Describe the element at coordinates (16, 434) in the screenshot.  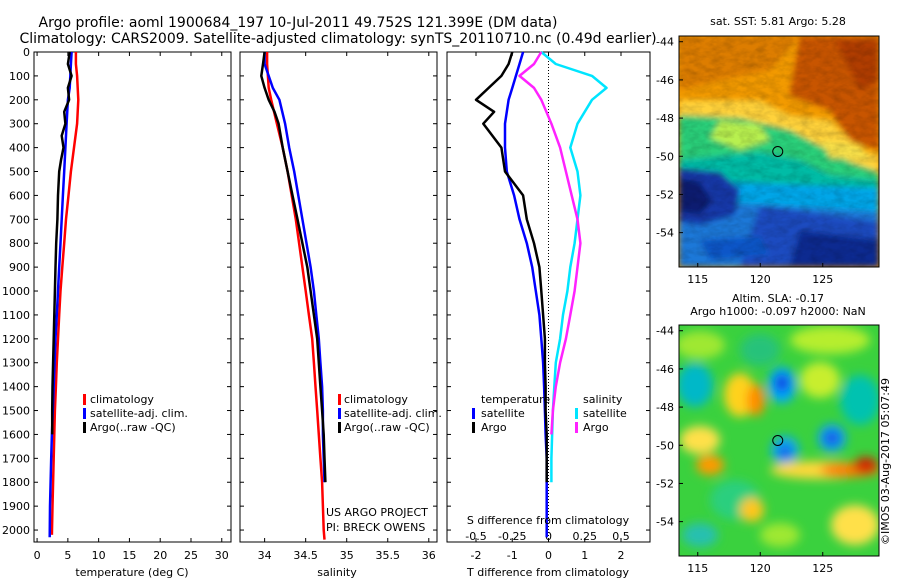
I see `depth-tick-label: 1600` at that location.